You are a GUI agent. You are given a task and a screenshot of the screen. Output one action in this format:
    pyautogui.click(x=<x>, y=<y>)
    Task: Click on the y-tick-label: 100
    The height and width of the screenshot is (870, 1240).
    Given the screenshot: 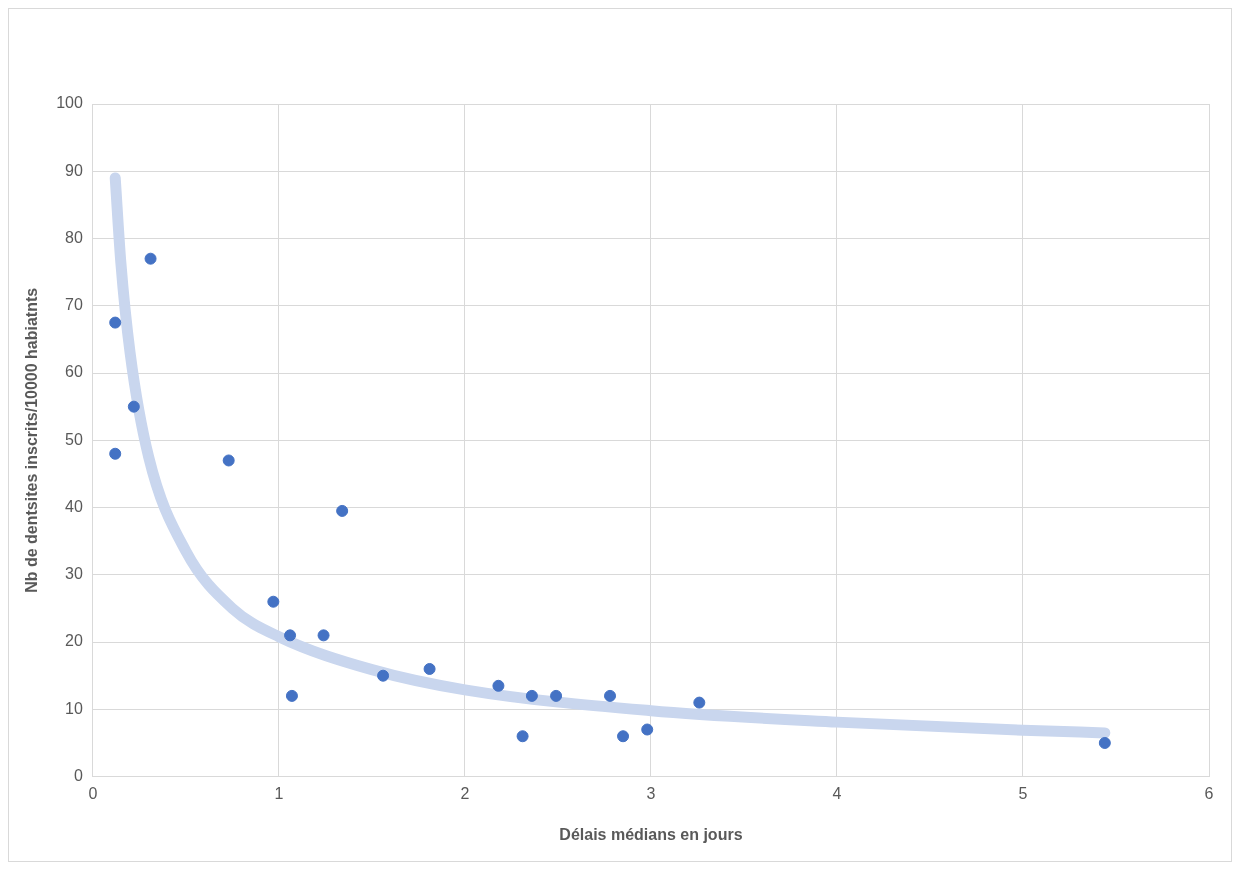 What is the action you would take?
    pyautogui.click(x=69, y=103)
    